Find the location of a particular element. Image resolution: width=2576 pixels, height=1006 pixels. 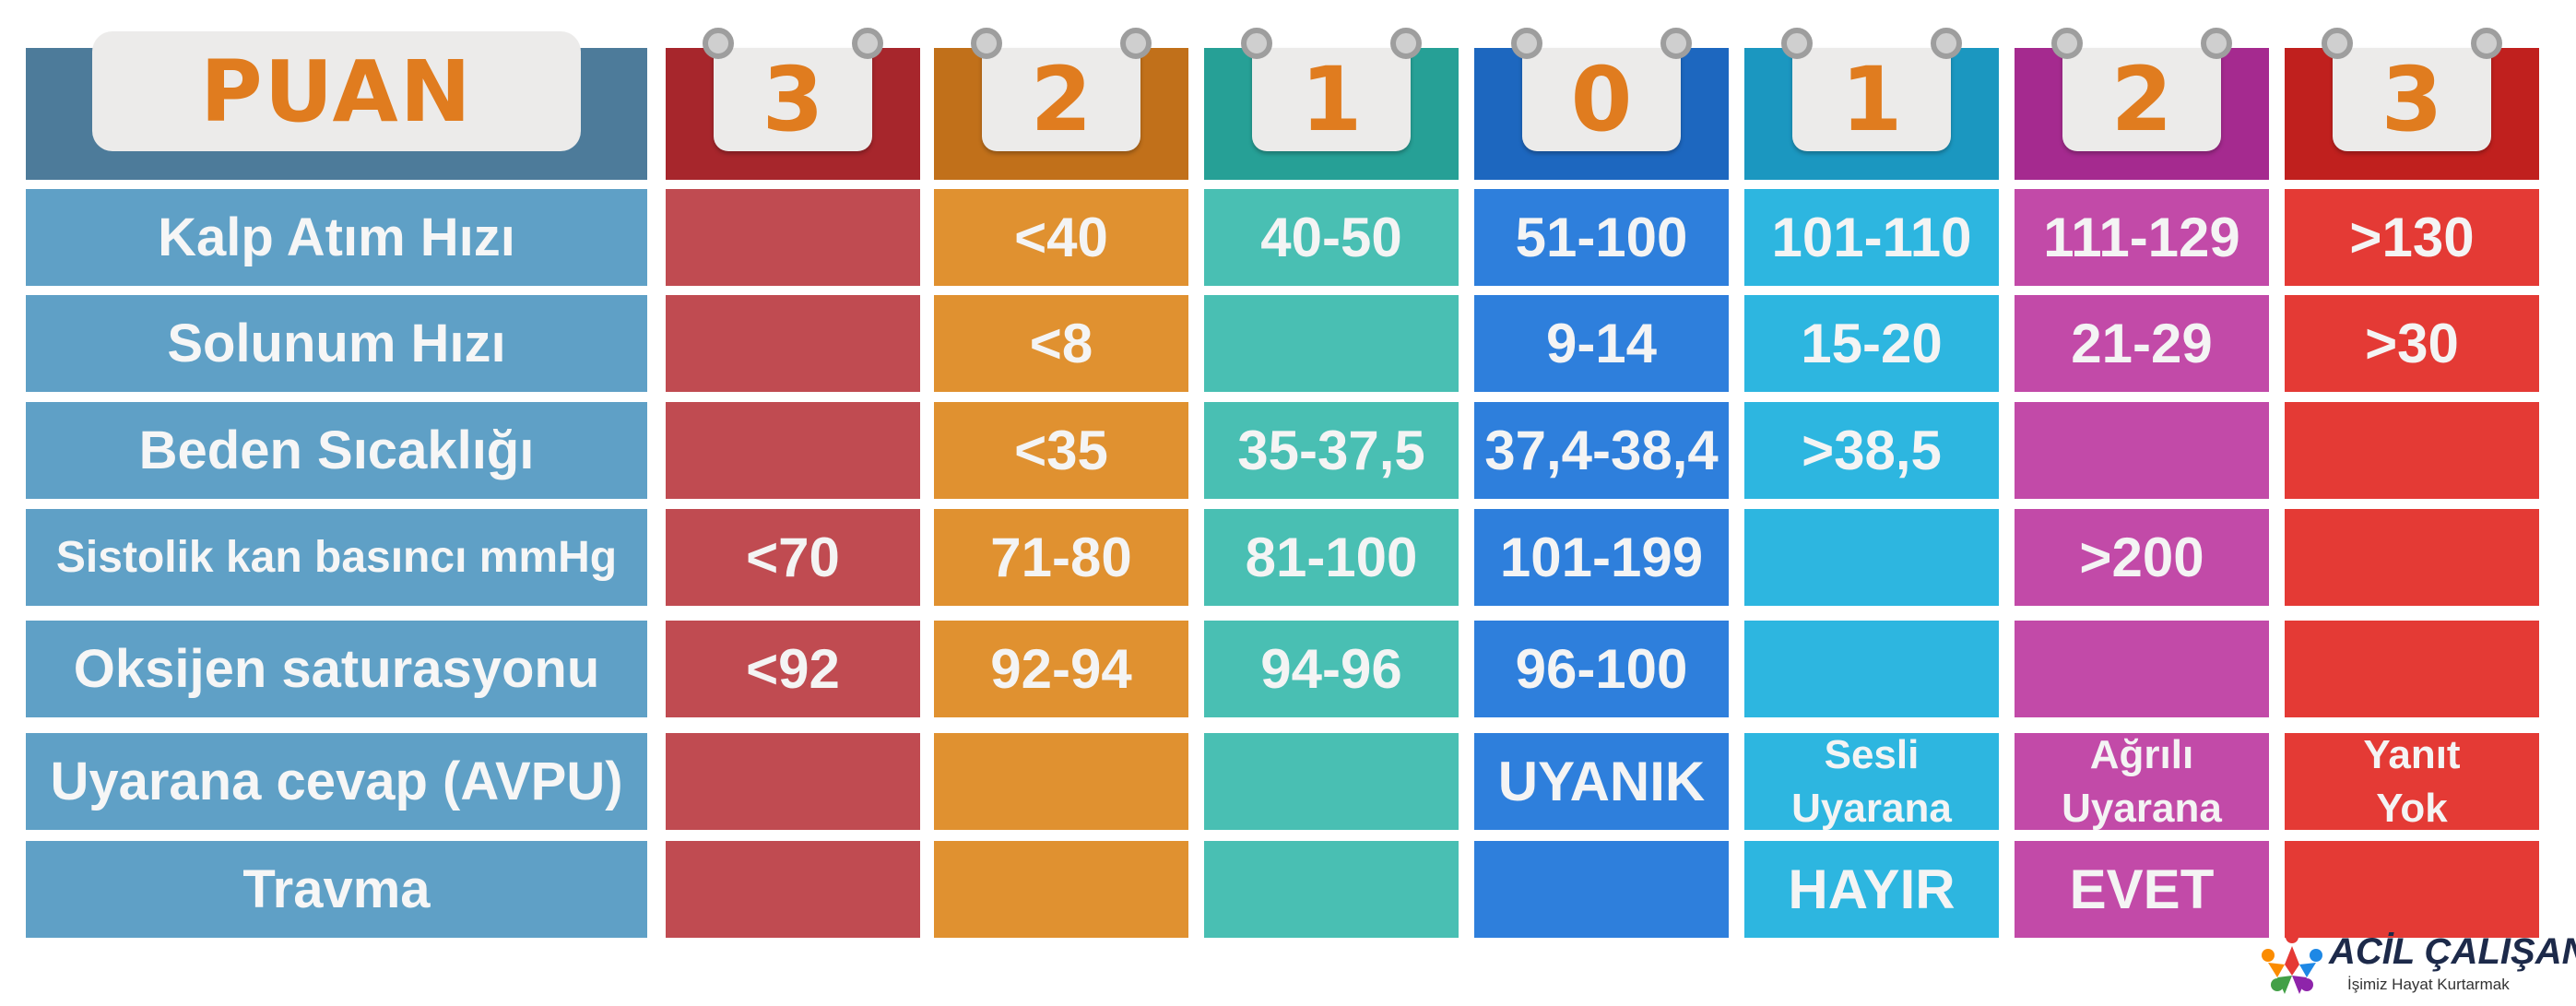

cell-value: UYANIK is located at coordinates (1601, 781).